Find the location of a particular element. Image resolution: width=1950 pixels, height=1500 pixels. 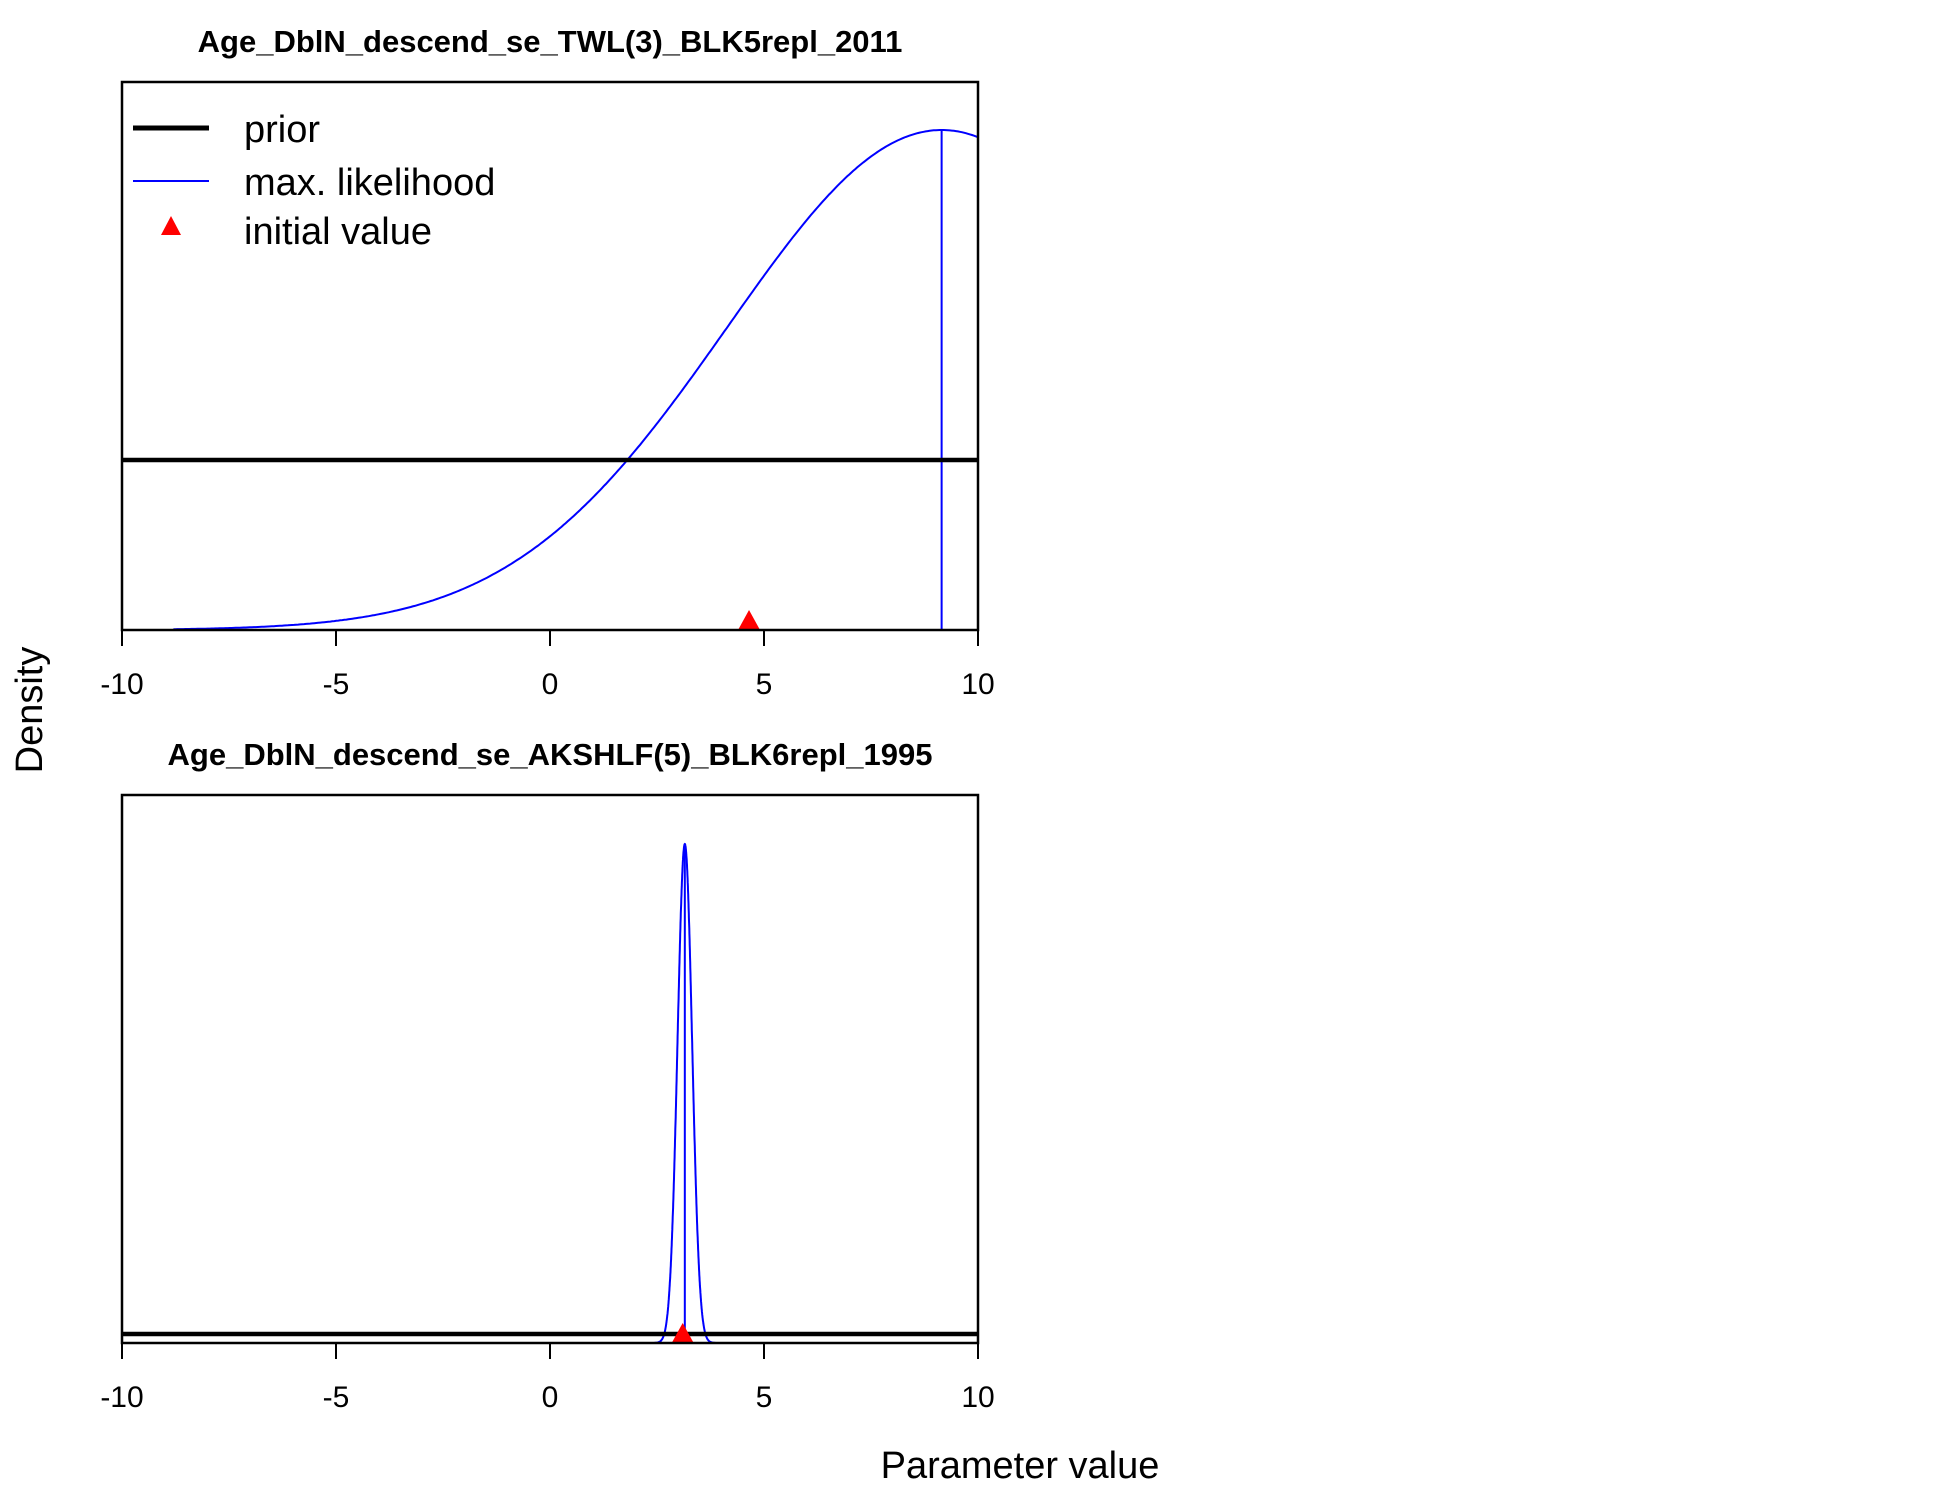

legend: prior max. likelihood initial value is located at coordinates (314, 181).